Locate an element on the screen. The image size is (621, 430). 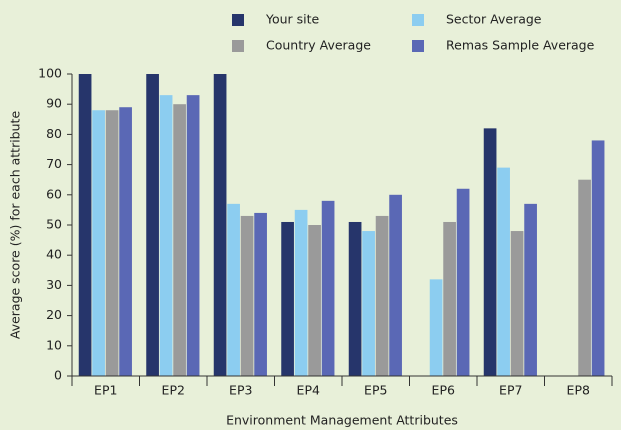
y-tick-label: 80 is located at coordinates (54, 133).